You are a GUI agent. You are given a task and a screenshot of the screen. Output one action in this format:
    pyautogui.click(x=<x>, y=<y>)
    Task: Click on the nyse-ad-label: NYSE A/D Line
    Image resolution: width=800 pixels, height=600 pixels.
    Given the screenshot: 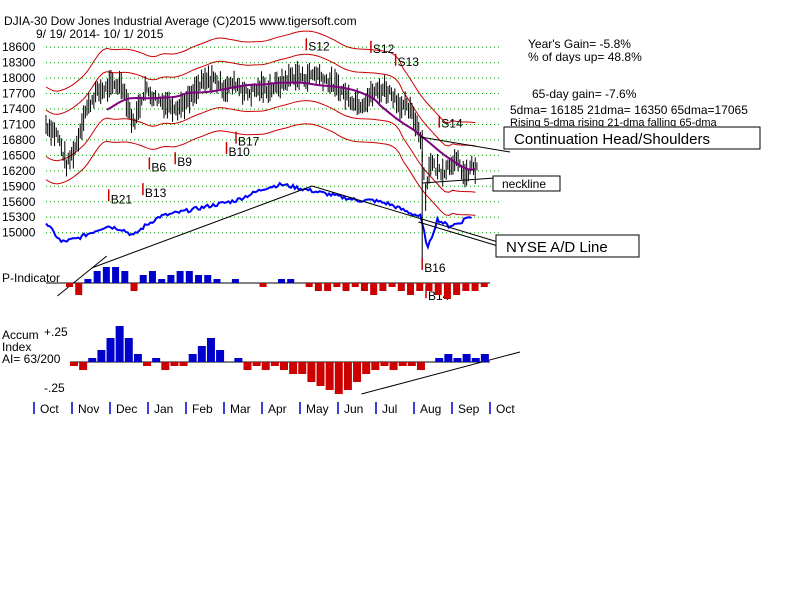 What is the action you would take?
    pyautogui.click(x=557, y=247)
    